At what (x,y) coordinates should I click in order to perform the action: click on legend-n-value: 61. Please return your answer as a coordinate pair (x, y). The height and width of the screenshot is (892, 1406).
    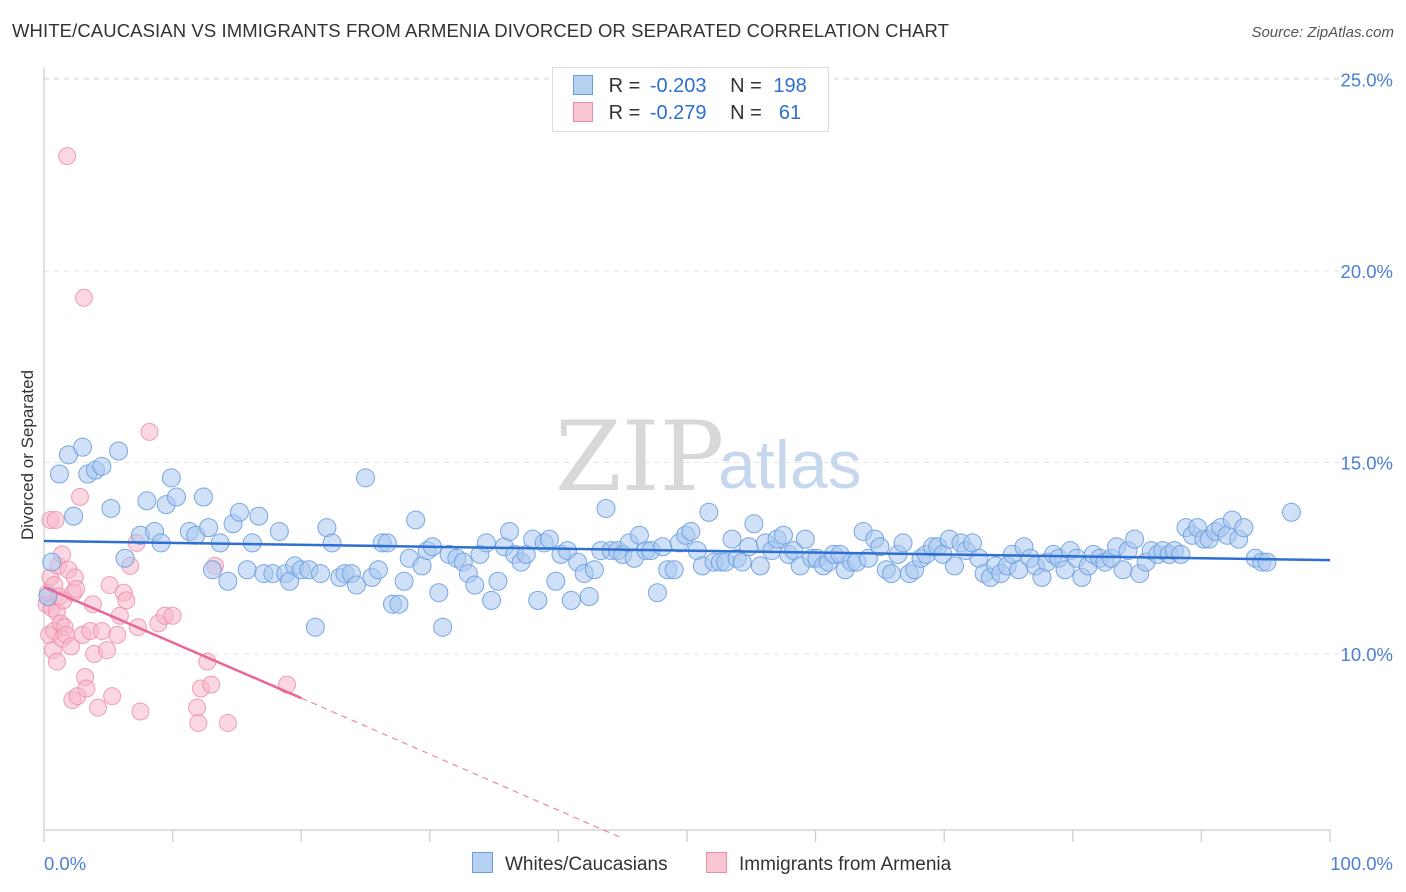
    Looking at the image, I should click on (787, 113).